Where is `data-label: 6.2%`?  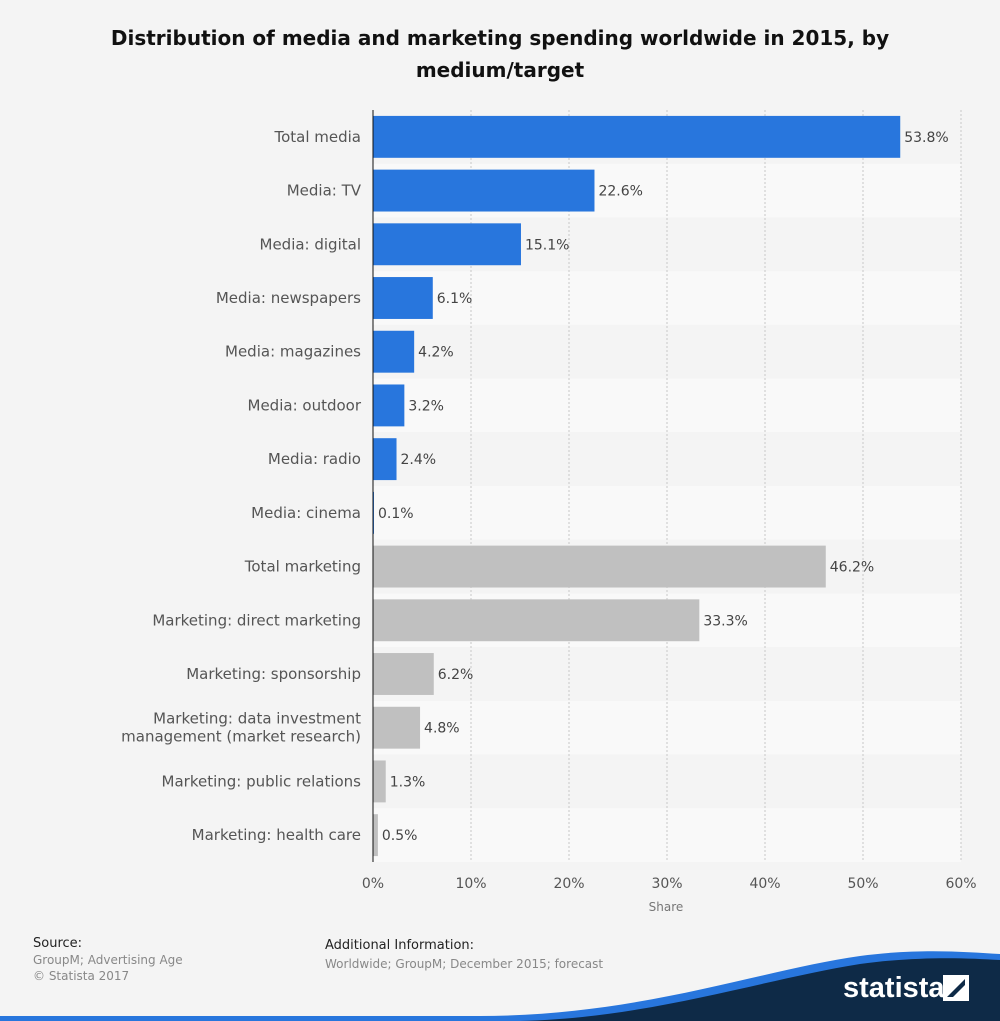 data-label: 6.2% is located at coordinates (456, 675).